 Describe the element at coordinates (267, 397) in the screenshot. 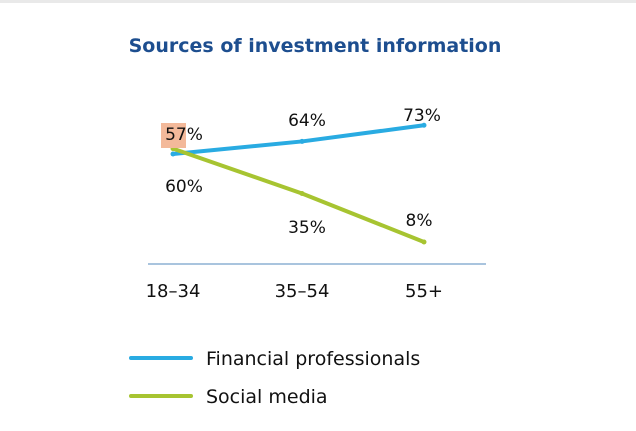

I see `legend-label: Social media` at that location.